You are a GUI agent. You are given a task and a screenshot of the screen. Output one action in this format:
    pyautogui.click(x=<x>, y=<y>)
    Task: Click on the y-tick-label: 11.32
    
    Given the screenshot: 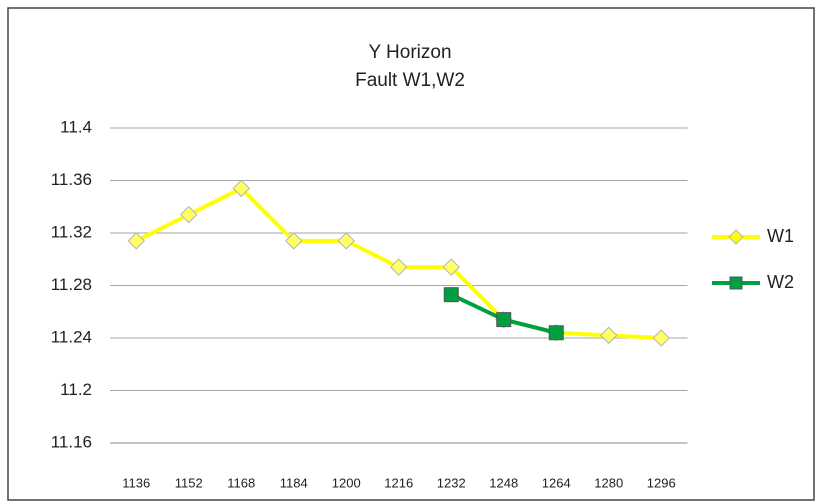 What is the action you would take?
    pyautogui.click(x=71, y=231)
    